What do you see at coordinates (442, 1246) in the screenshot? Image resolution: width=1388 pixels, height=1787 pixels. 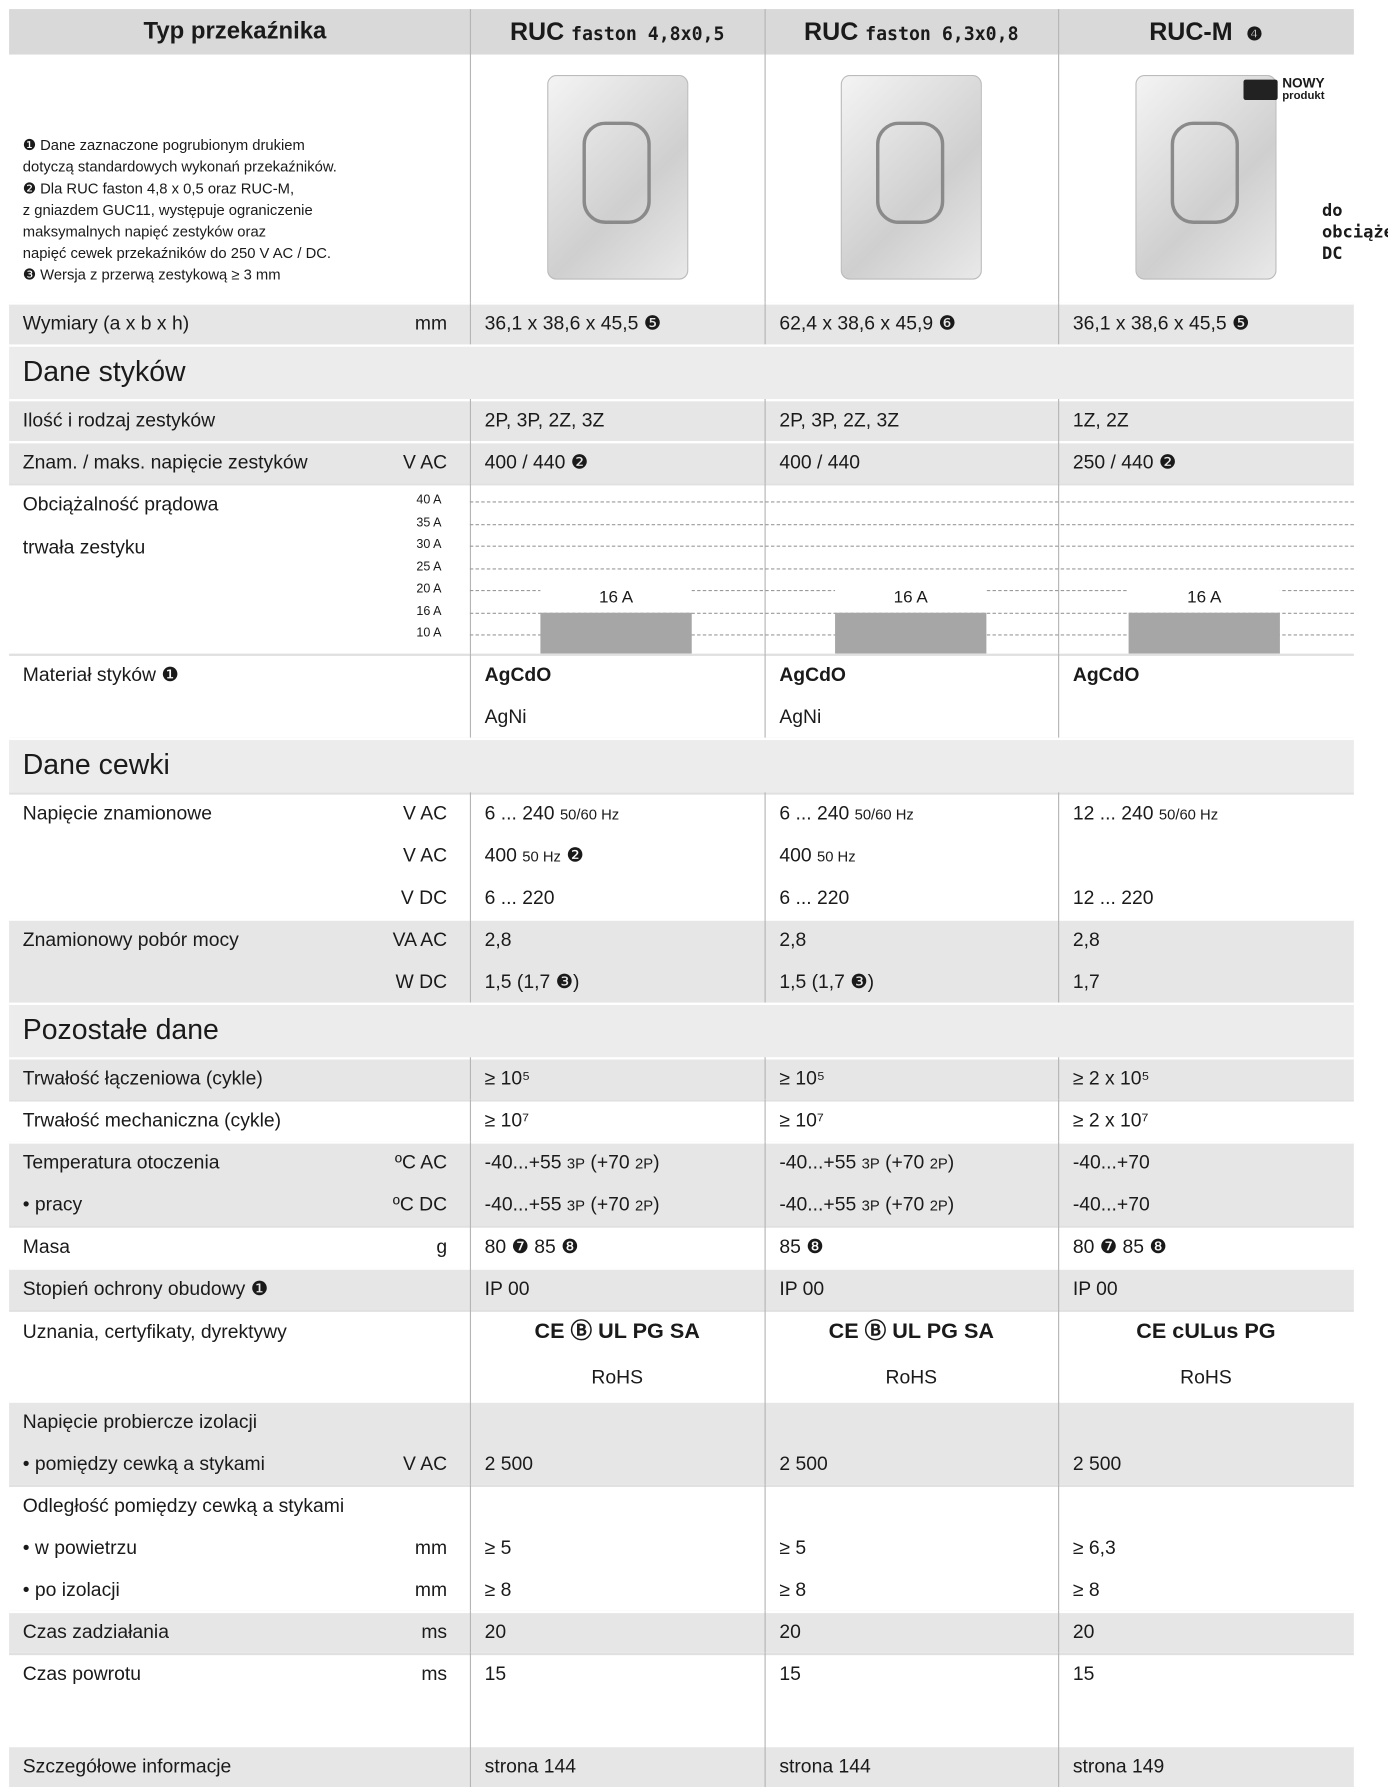 I see `row-unit: g` at bounding box center [442, 1246].